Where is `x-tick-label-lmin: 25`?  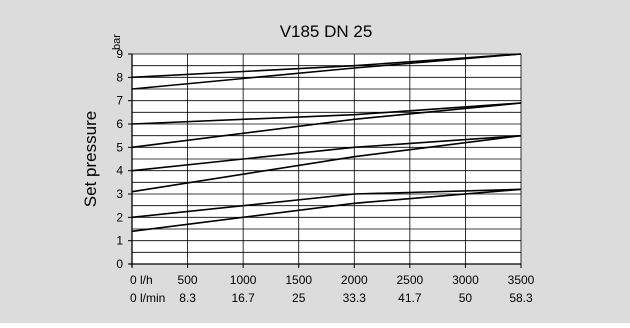 x-tick-label-lmin: 25 is located at coordinates (299, 298).